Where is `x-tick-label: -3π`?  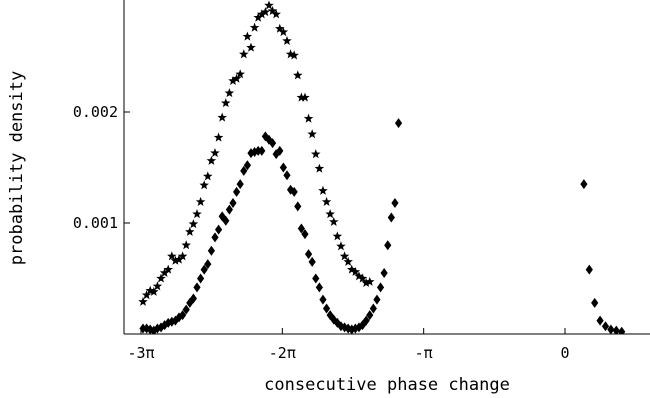
x-tick-label: -3π is located at coordinates (140, 353).